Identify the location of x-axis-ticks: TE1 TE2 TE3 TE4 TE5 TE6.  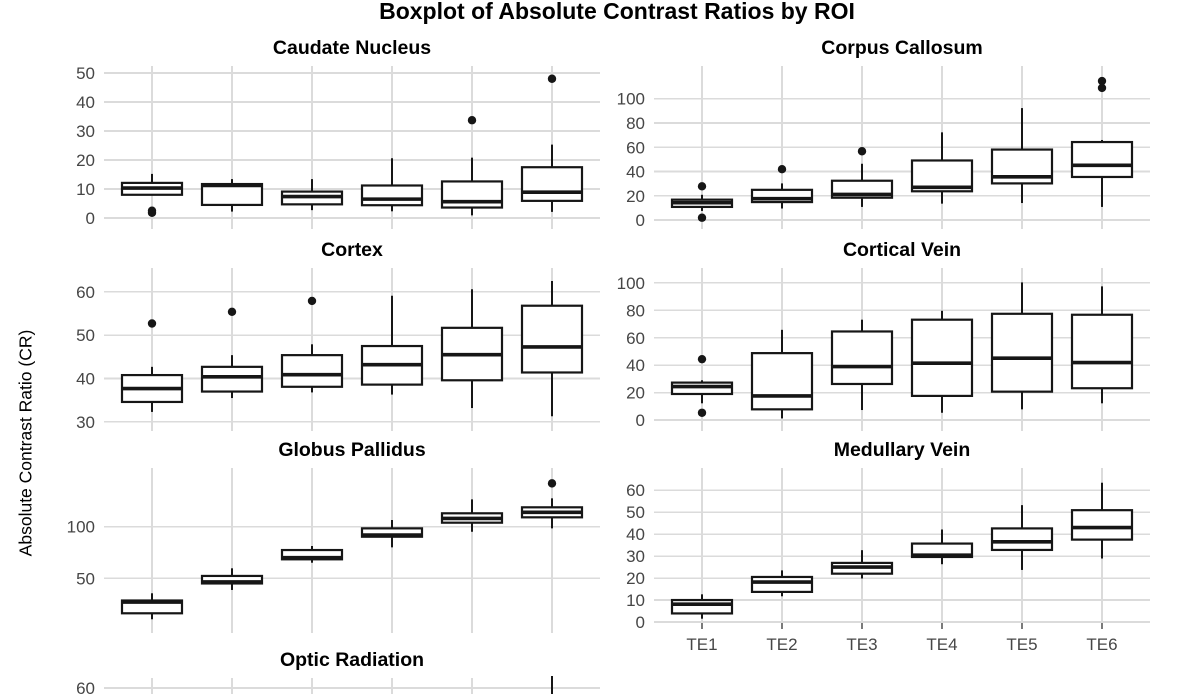
(902, 638).